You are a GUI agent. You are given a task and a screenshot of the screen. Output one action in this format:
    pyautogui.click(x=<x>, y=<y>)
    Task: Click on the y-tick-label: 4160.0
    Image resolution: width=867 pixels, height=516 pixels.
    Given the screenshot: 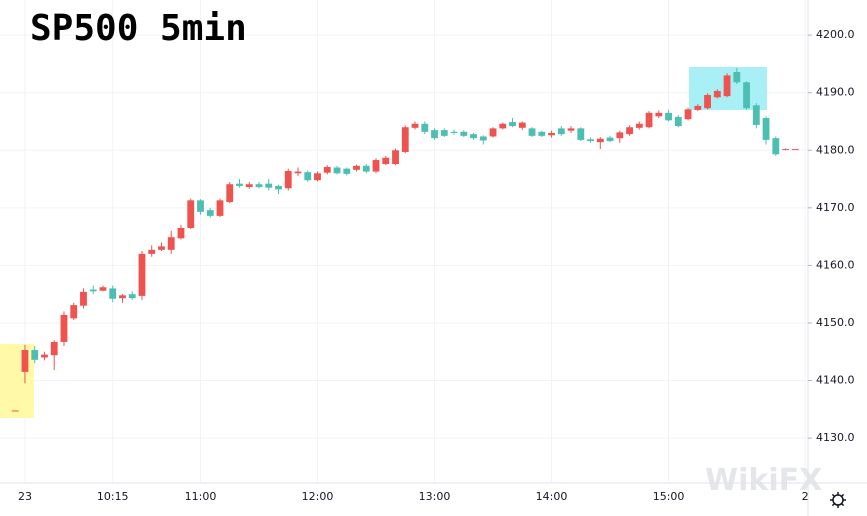 What is the action you would take?
    pyautogui.click(x=835, y=264)
    